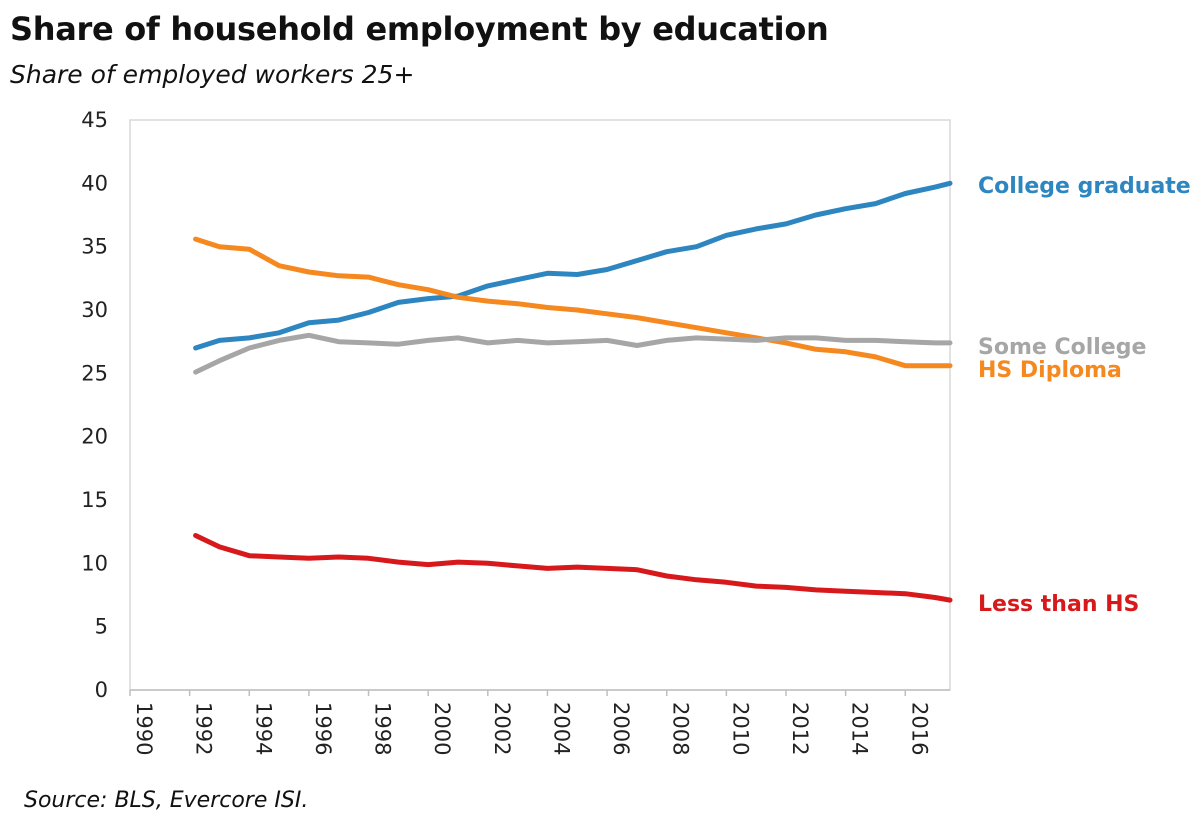 This screenshot has width=1200, height=840. I want to click on series-line-college-graduate, so click(573, 265).